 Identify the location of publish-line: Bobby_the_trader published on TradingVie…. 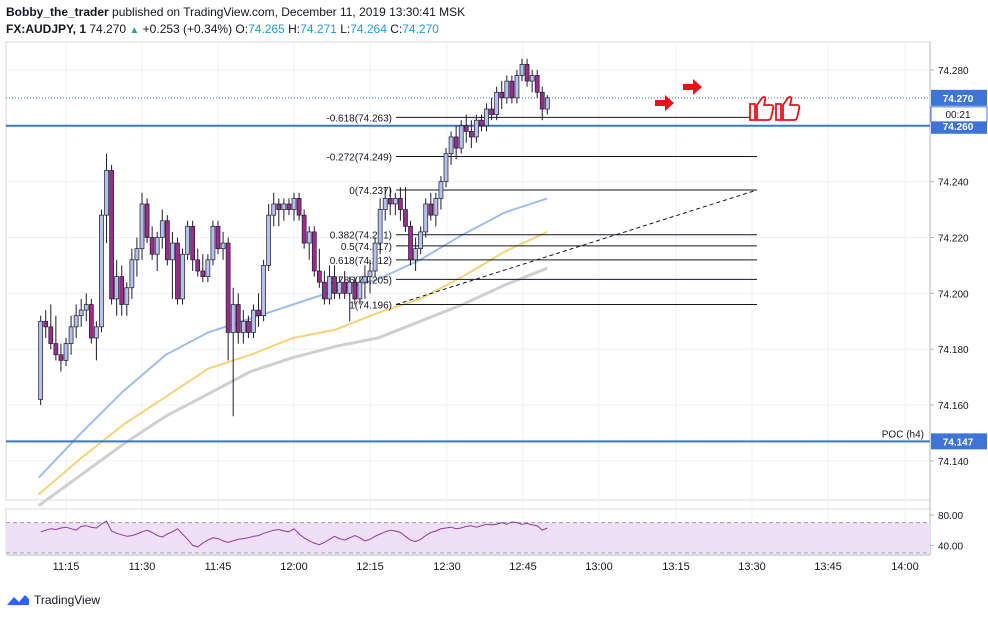
(476, 12).